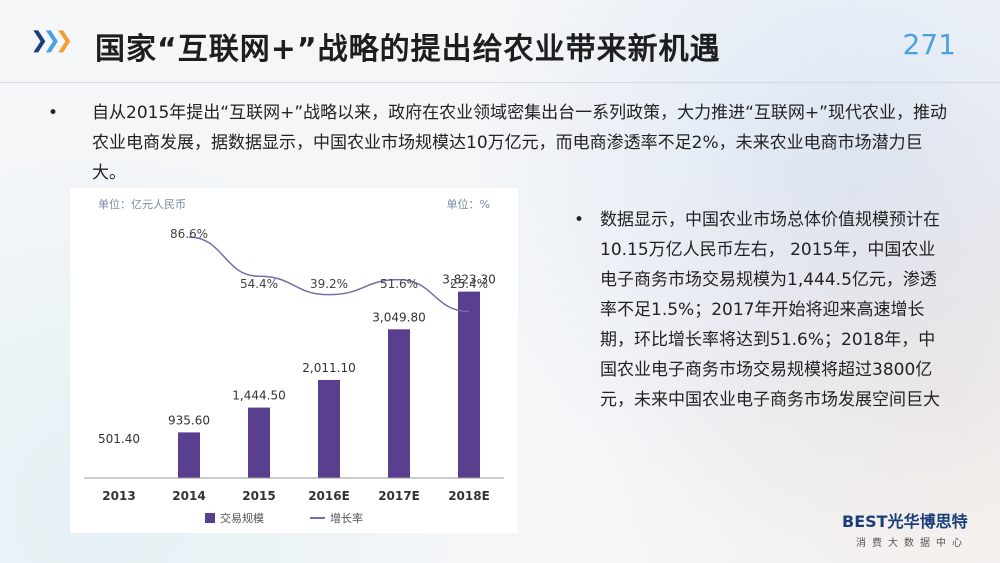  I want to click on unit-label-right: 单位：%, so click(468, 204).